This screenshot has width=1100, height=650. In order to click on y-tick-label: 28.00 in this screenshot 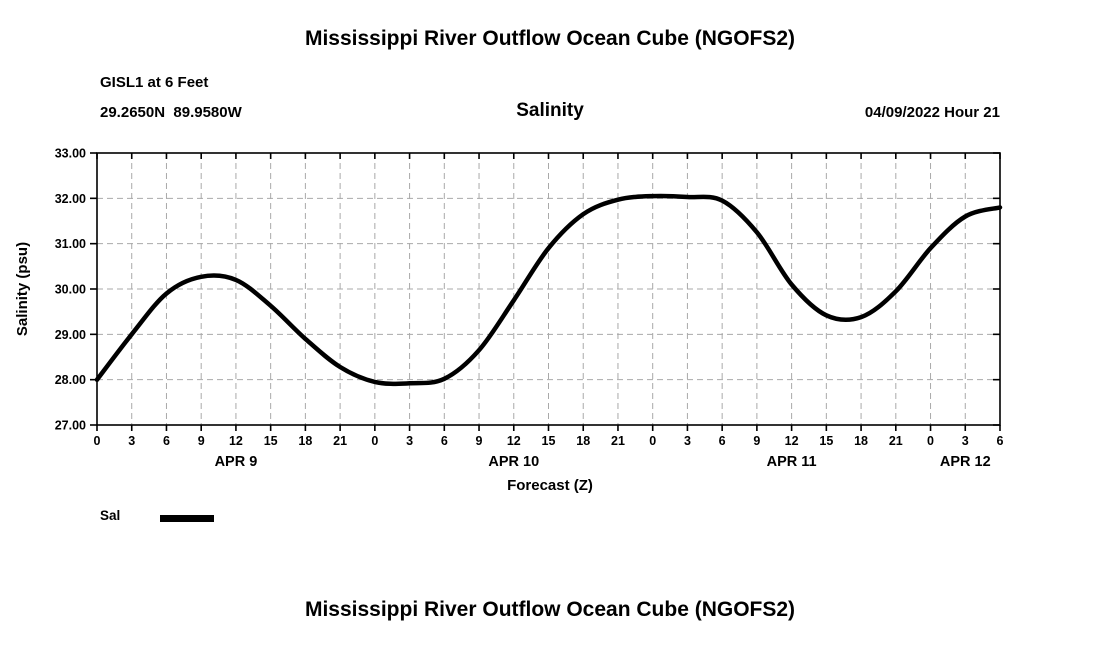, I will do `click(70, 380)`.